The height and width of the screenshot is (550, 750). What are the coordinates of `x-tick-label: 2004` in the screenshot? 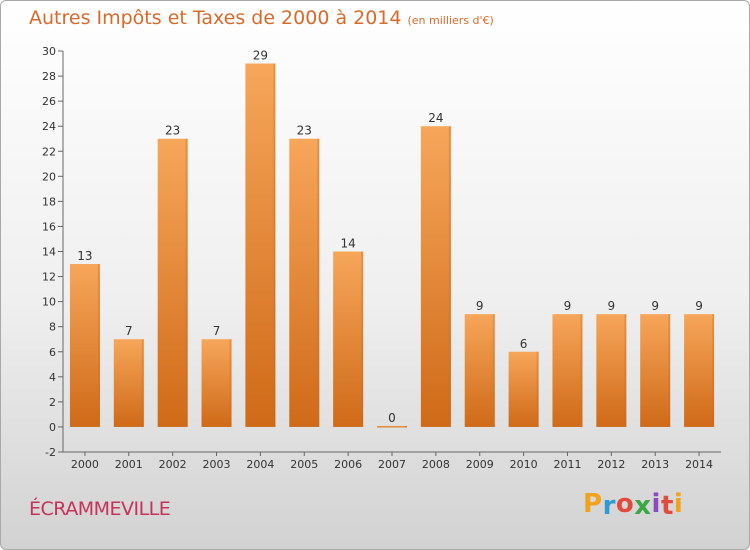 It's located at (260, 464).